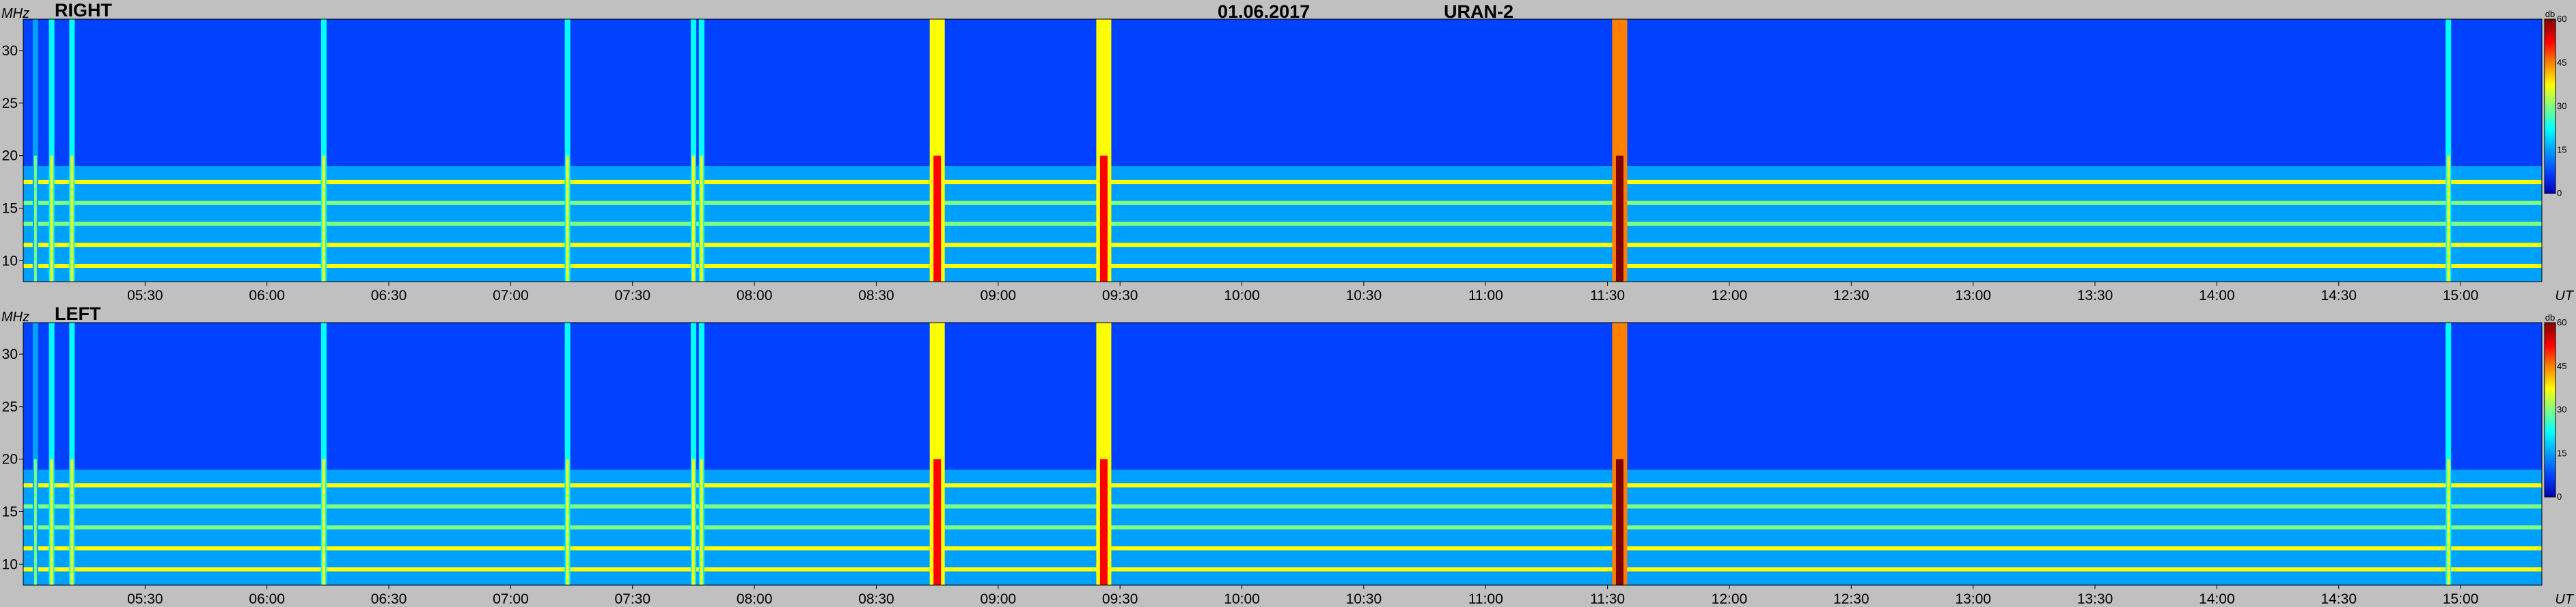 The width and height of the screenshot is (2576, 607). What do you see at coordinates (1607, 296) in the screenshot?
I see `x-tick-label: 11:30` at bounding box center [1607, 296].